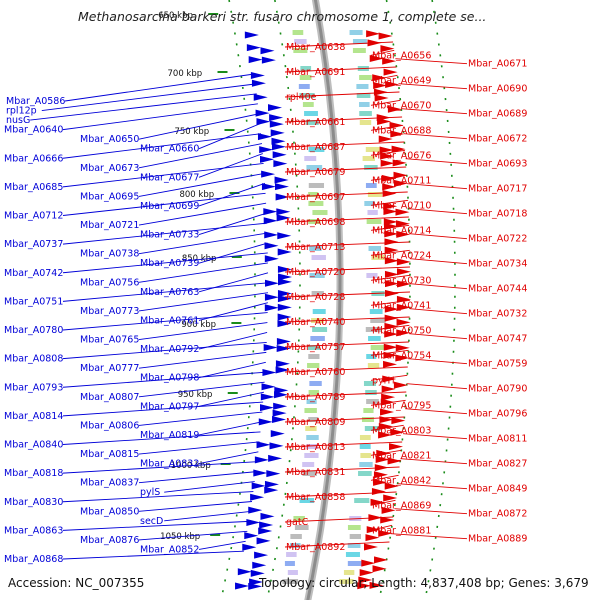 The width and height of the screenshot is (600, 600). Describe the element at coordinates (169, 235) in the screenshot. I see `gene-label: Mbar_A0733` at that location.